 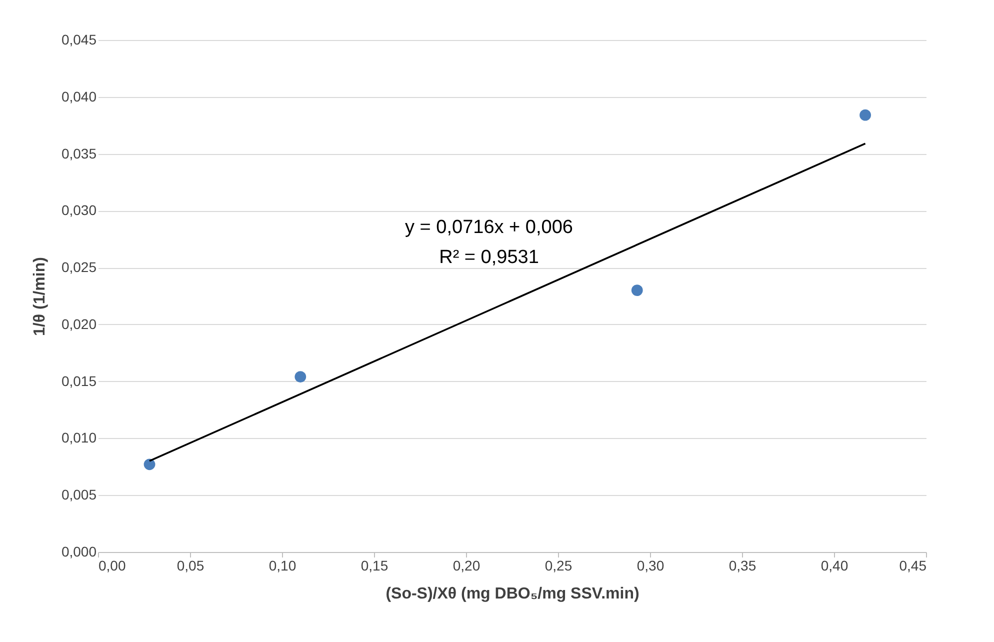 I want to click on annotation: R² = 0,9531, so click(x=489, y=257).